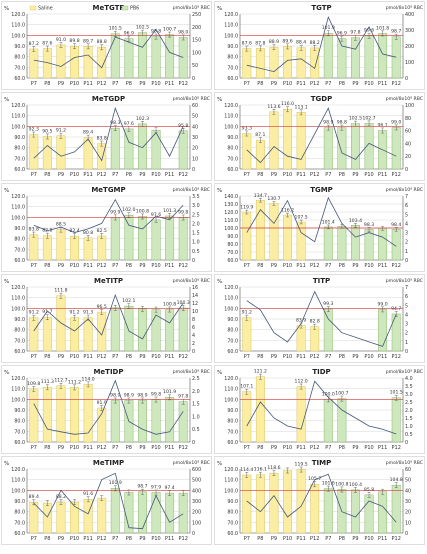  I want to click on y2-tick-label: 60, so click(408, 470).